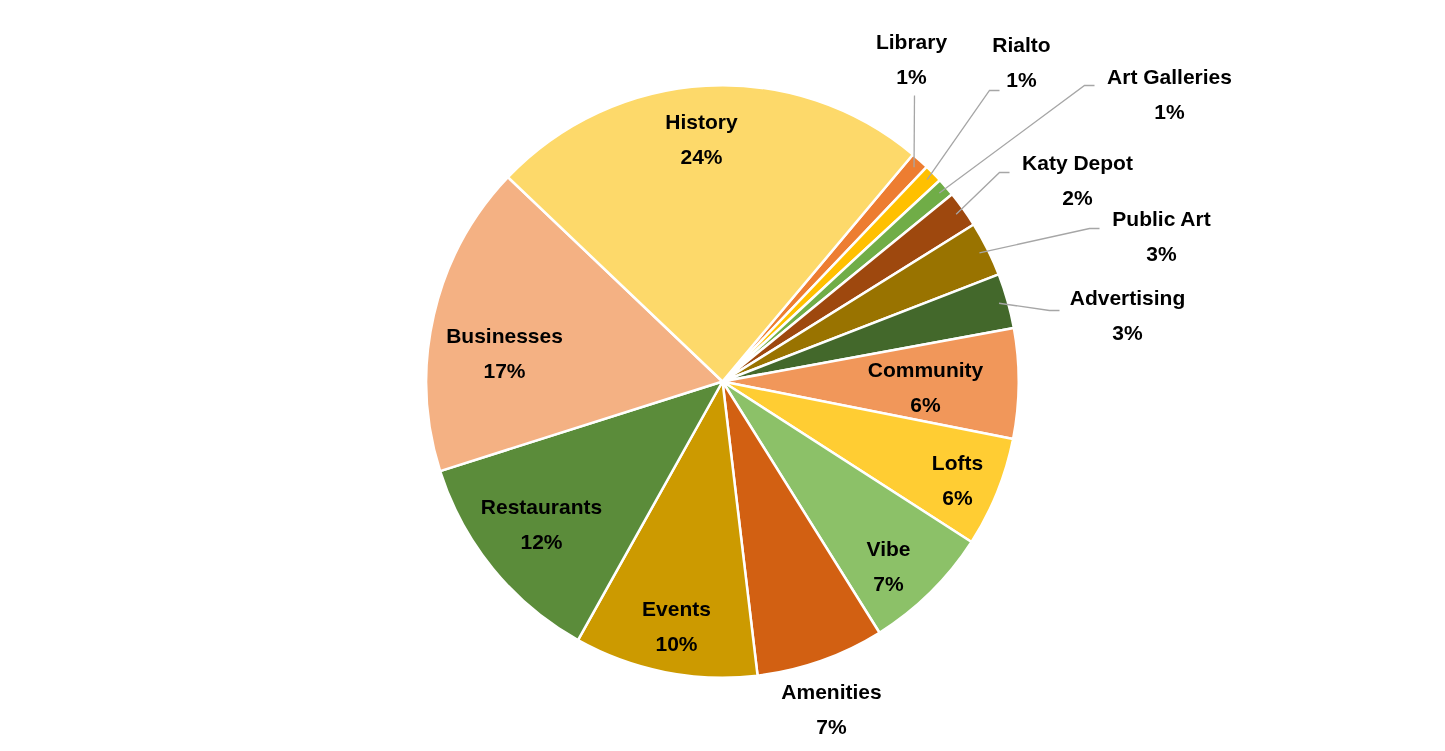 Image resolution: width=1445 pixels, height=751 pixels. What do you see at coordinates (541, 507) in the screenshot?
I see `slice-label: Restaurants` at bounding box center [541, 507].